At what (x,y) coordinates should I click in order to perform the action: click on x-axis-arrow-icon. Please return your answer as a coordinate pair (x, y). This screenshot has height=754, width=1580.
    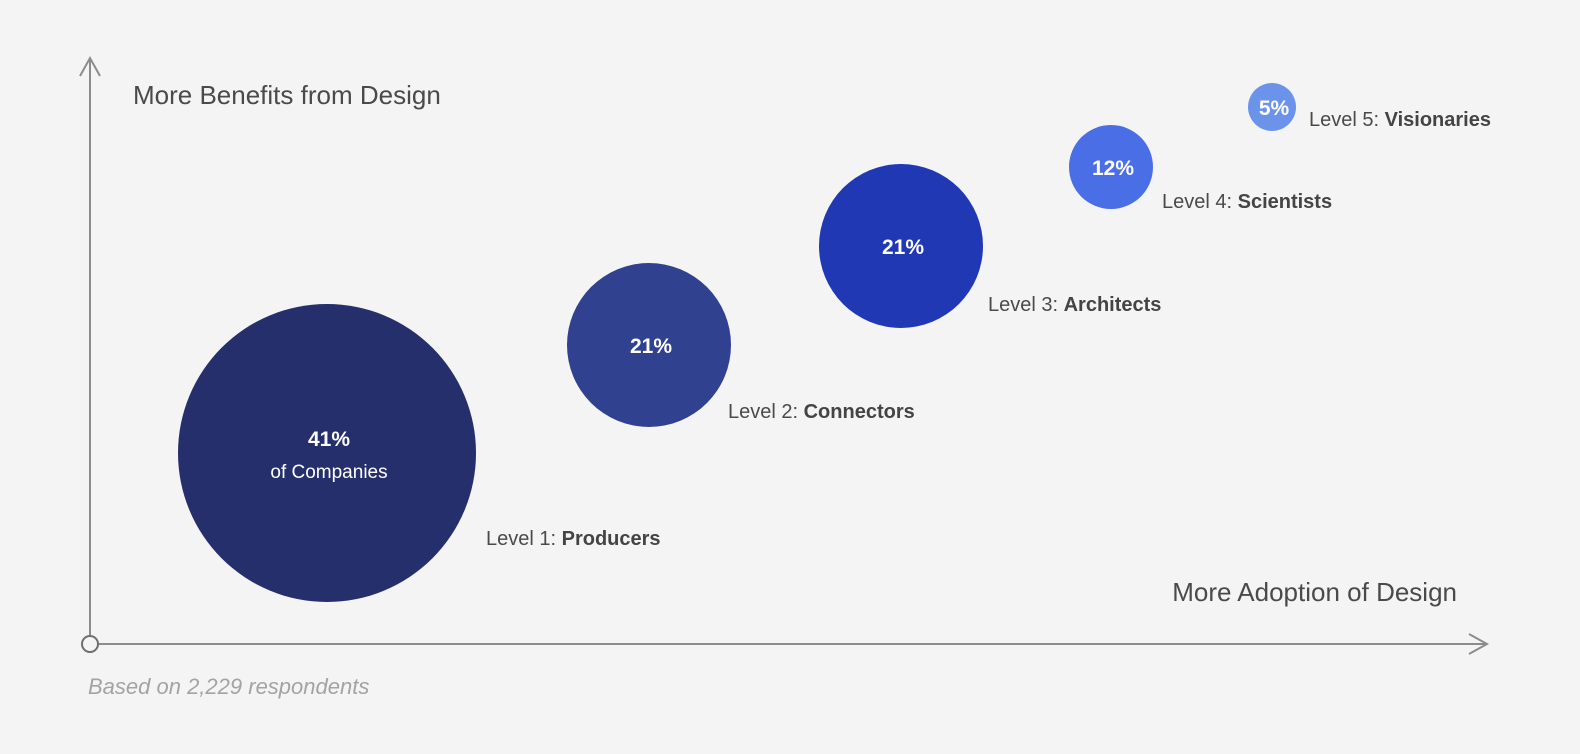
    Looking at the image, I should click on (1479, 644).